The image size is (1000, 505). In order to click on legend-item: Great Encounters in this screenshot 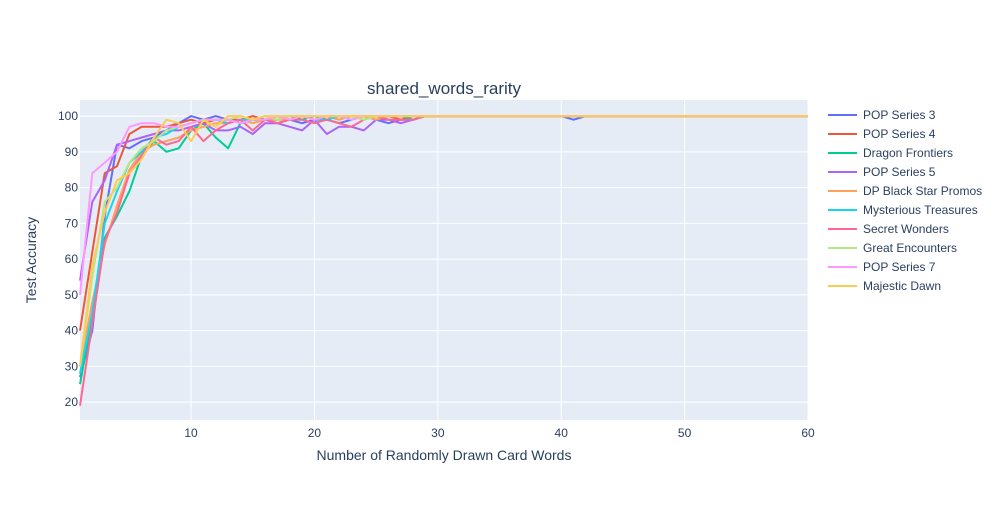, I will do `click(892, 248)`.